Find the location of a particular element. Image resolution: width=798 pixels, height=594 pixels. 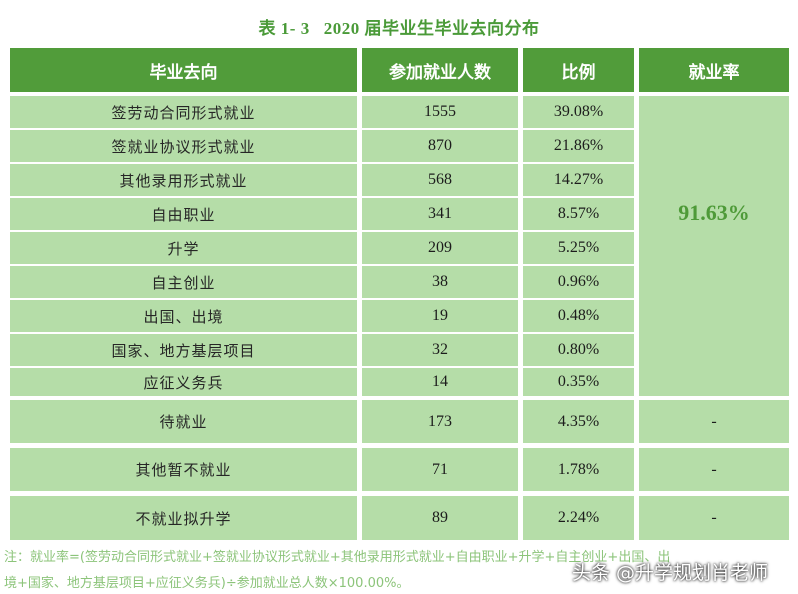

count-cell: 32 is located at coordinates (440, 350).